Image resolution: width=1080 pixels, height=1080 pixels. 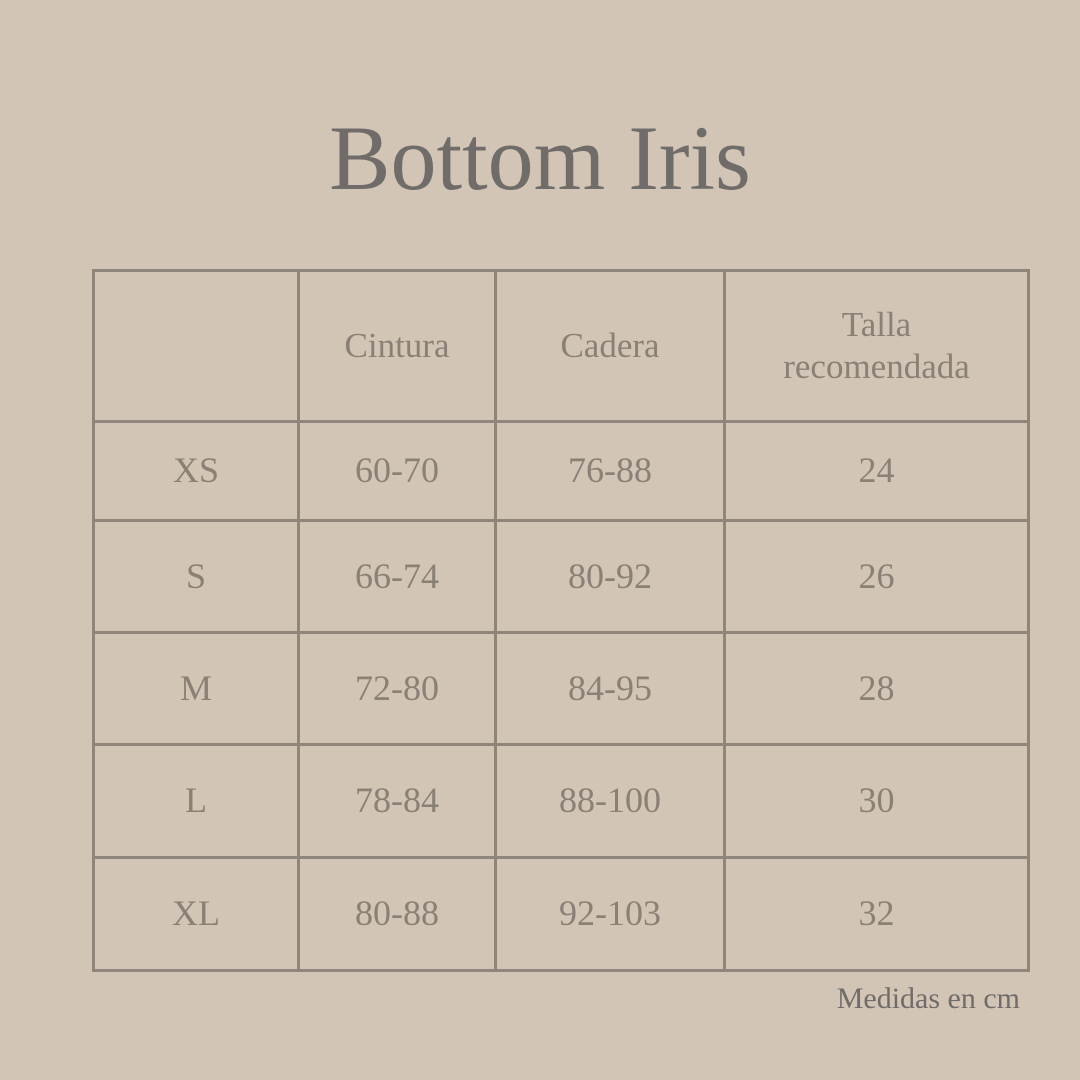 I want to click on header-cell: Talla recomendada, so click(x=876, y=346).